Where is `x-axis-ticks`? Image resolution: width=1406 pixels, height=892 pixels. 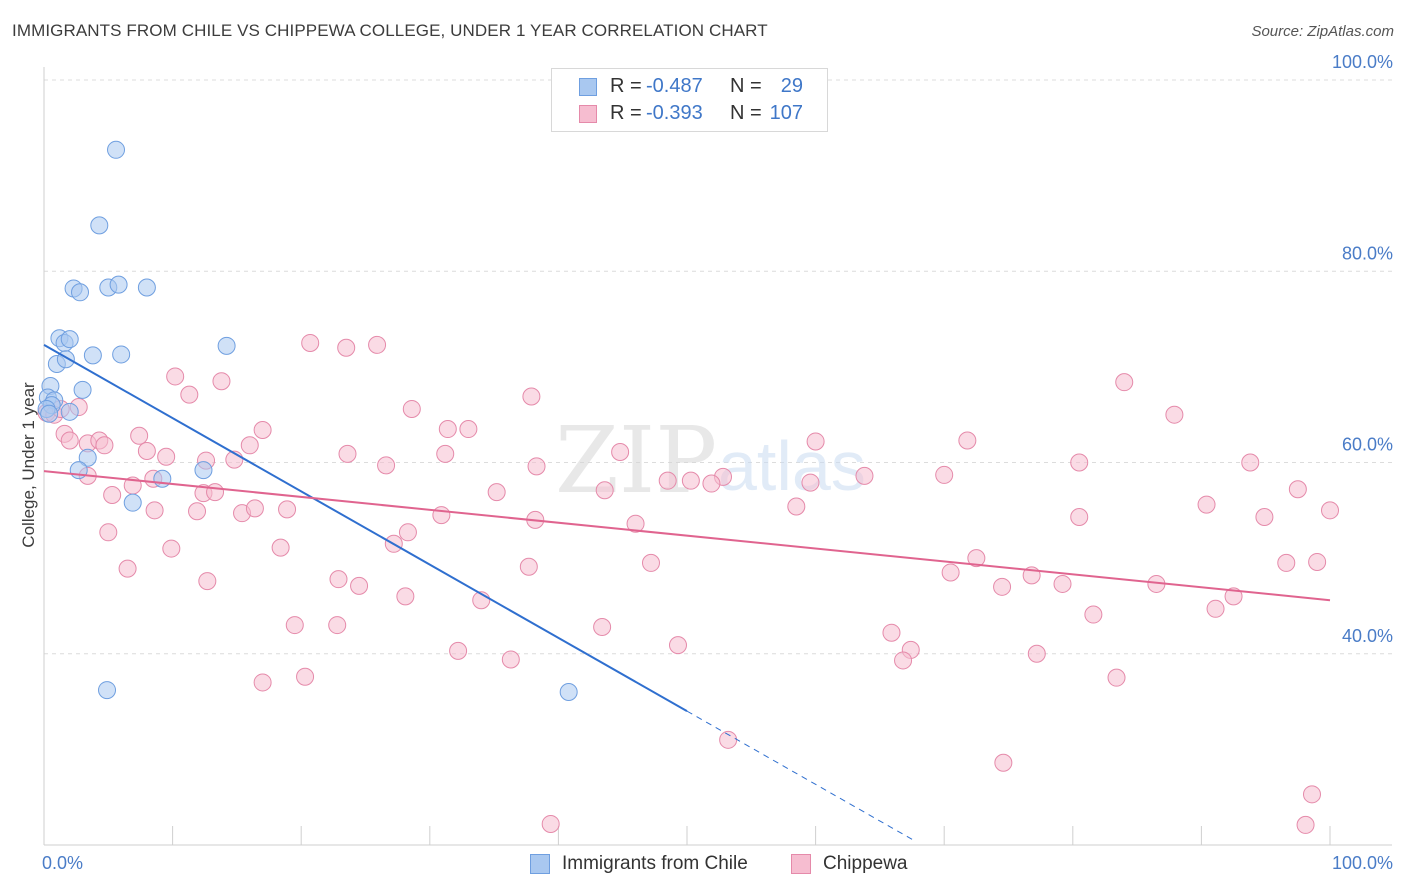
x-axis-ticks is located at coordinates (751, 835).